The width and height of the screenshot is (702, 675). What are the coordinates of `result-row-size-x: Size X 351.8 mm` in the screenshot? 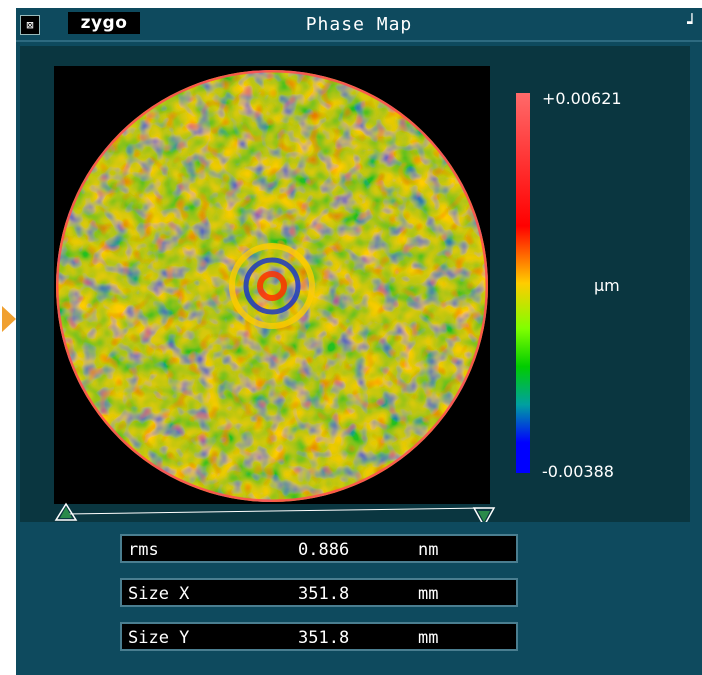 It's located at (319, 592).